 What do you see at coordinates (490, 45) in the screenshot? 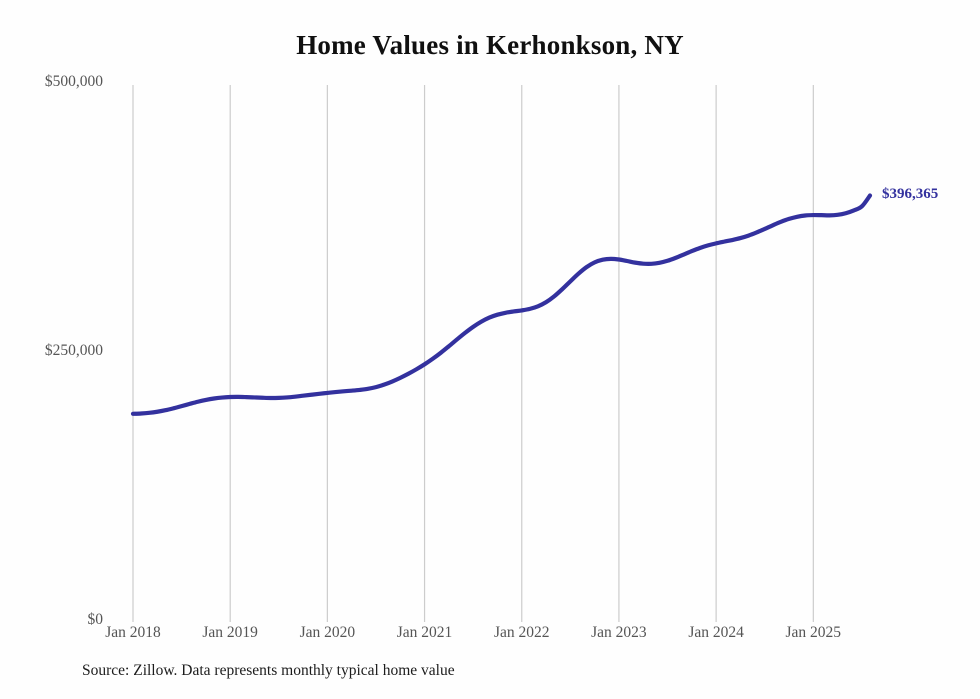
I see `chart-title: Home Values in Kerhonkson, NY` at bounding box center [490, 45].